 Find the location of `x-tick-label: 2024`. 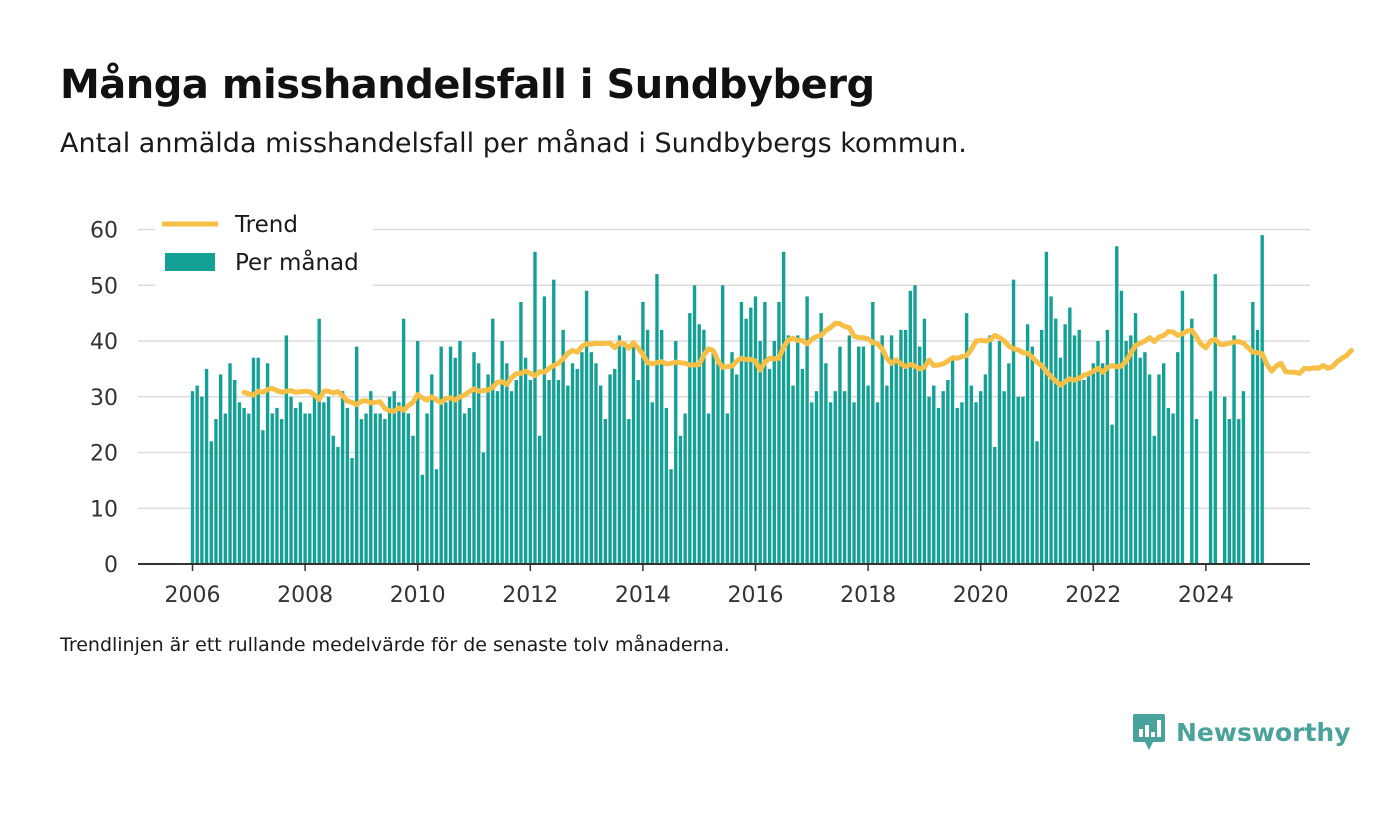

x-tick-label: 2024 is located at coordinates (1206, 595).